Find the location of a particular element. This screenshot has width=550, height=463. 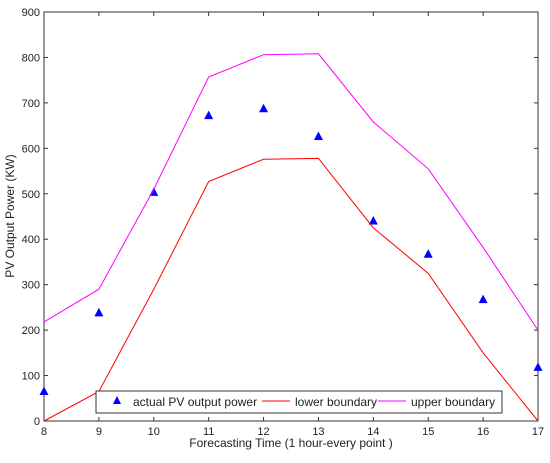

legend-label-actual: actual PV output power is located at coordinates (195, 402).